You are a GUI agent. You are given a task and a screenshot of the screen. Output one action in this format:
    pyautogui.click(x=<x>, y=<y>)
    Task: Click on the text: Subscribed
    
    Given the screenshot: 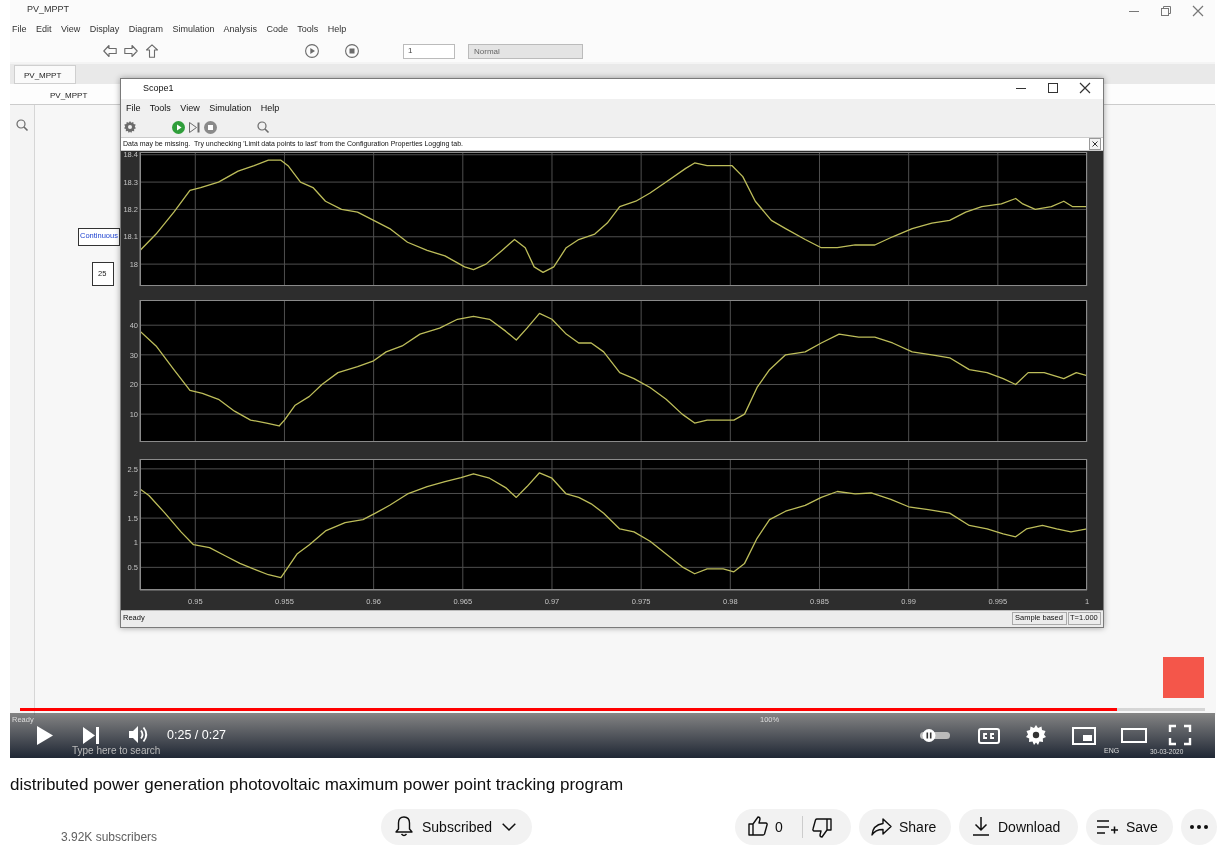 What is the action you would take?
    pyautogui.click(x=457, y=827)
    